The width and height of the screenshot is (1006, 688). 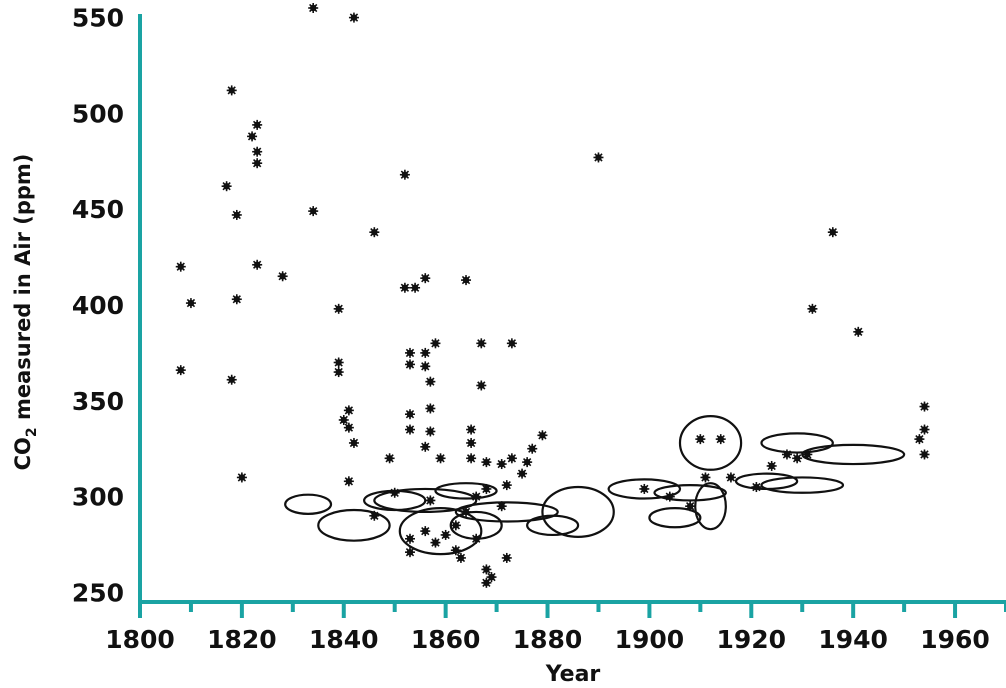 What do you see at coordinates (140, 639) in the screenshot?
I see `x-tick-label: 1800` at bounding box center [140, 639].